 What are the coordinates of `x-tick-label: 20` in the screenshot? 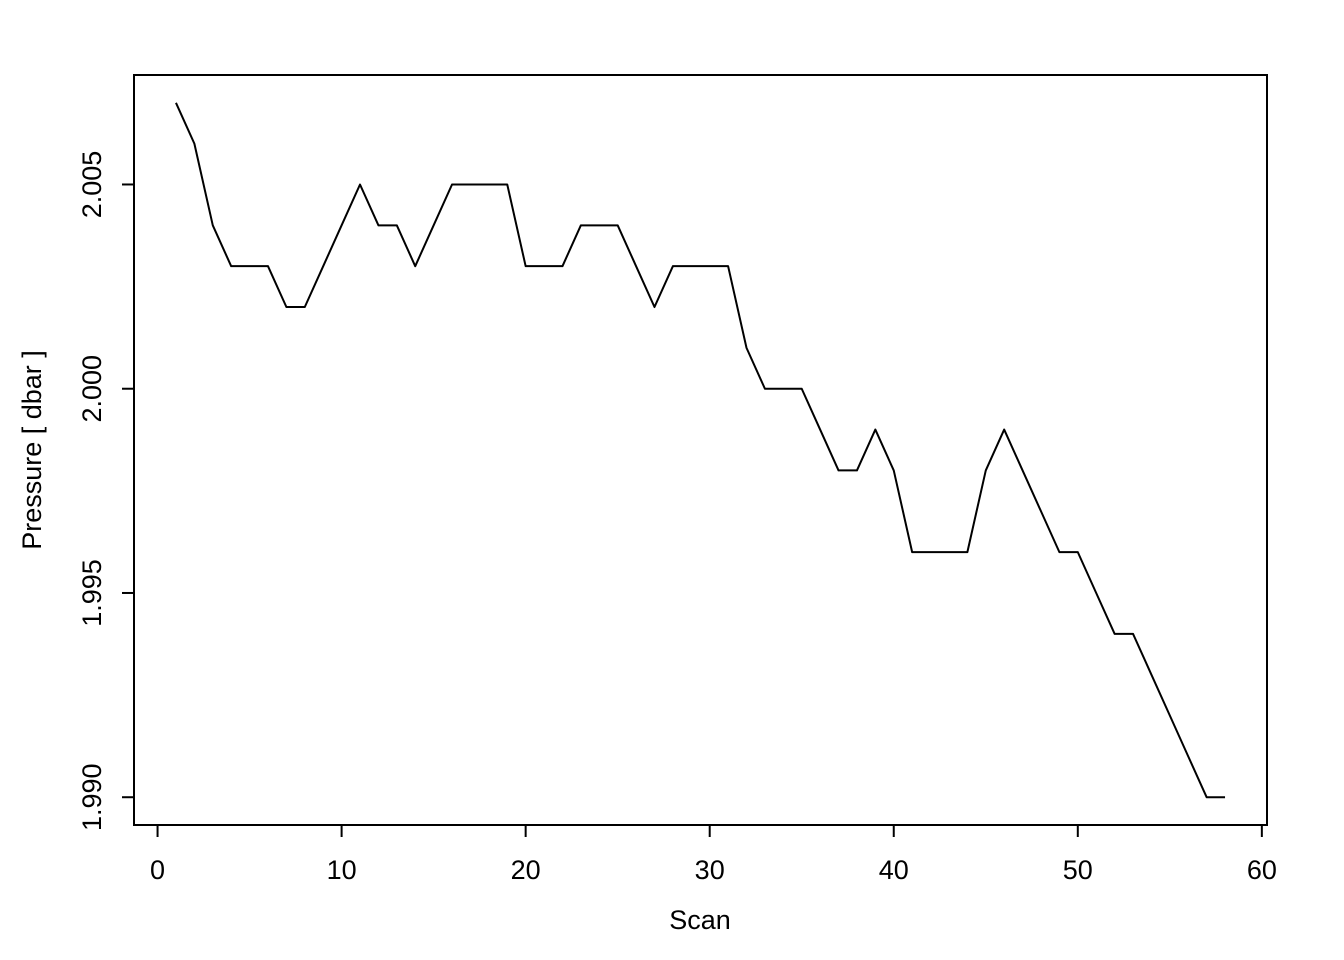 It's located at (526, 870).